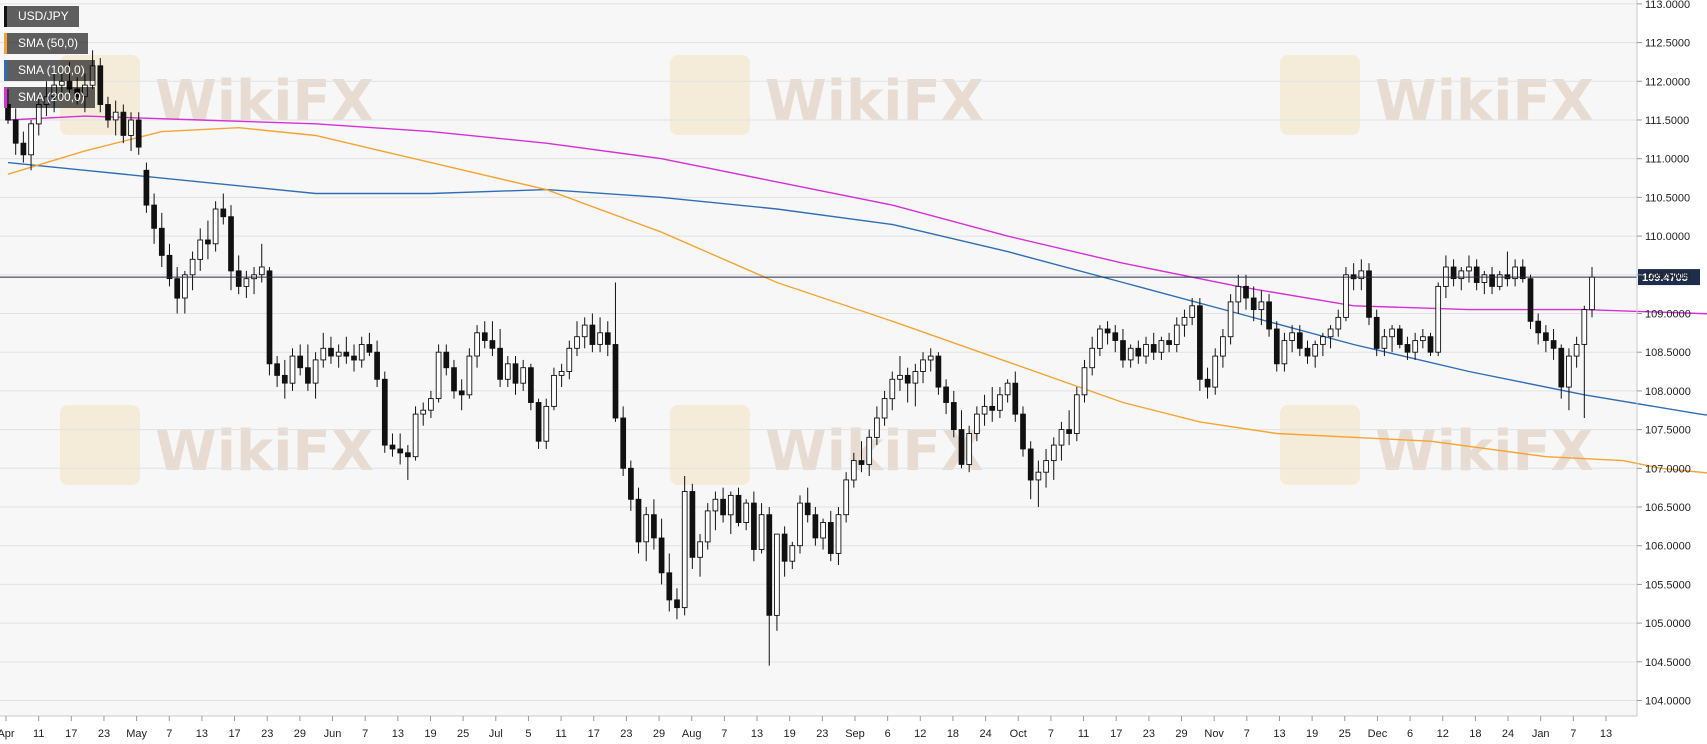 Image resolution: width=1707 pixels, height=744 pixels. I want to click on x-tick-label: 29, so click(659, 734).